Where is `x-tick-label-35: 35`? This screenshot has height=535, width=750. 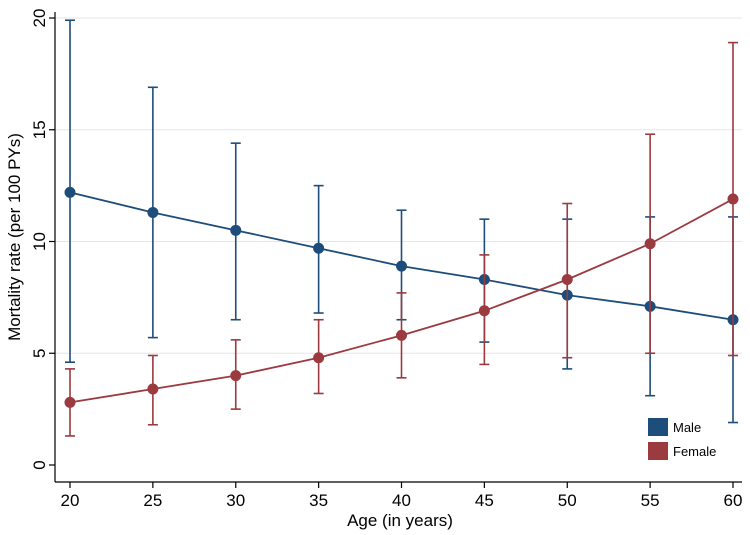
x-tick-label-35: 35 is located at coordinates (318, 500).